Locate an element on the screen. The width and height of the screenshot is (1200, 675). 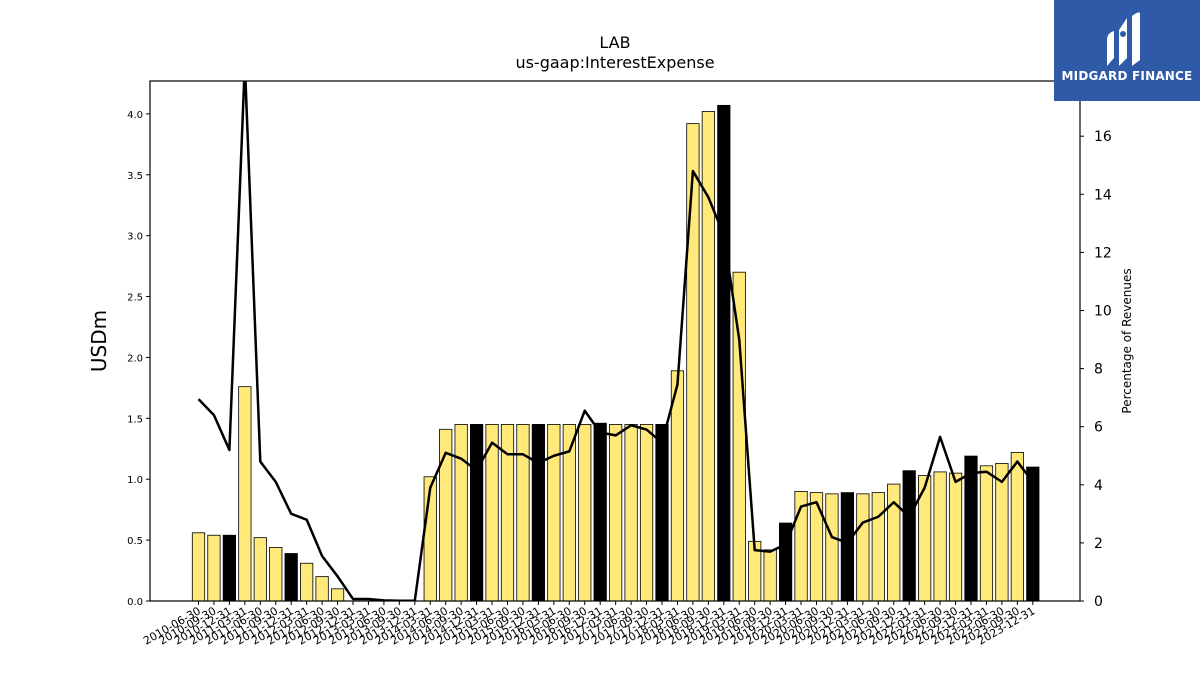
y-tick-label: 0.0 is located at coordinates (135, 602).